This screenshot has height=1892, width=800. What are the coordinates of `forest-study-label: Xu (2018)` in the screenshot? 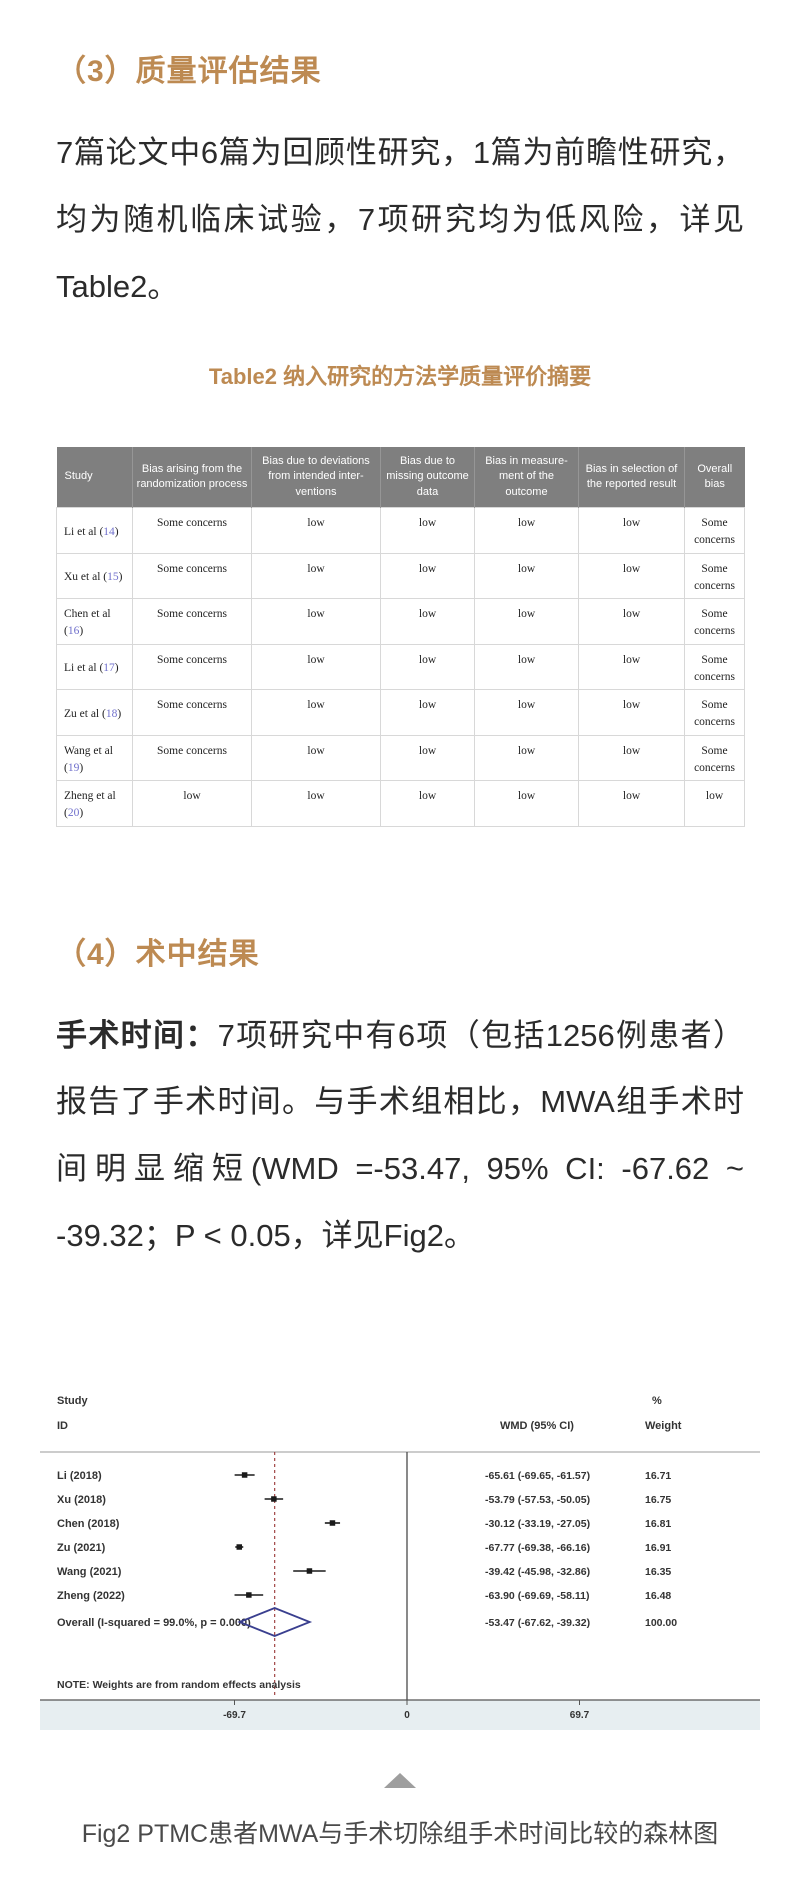 It's located at (81, 1500).